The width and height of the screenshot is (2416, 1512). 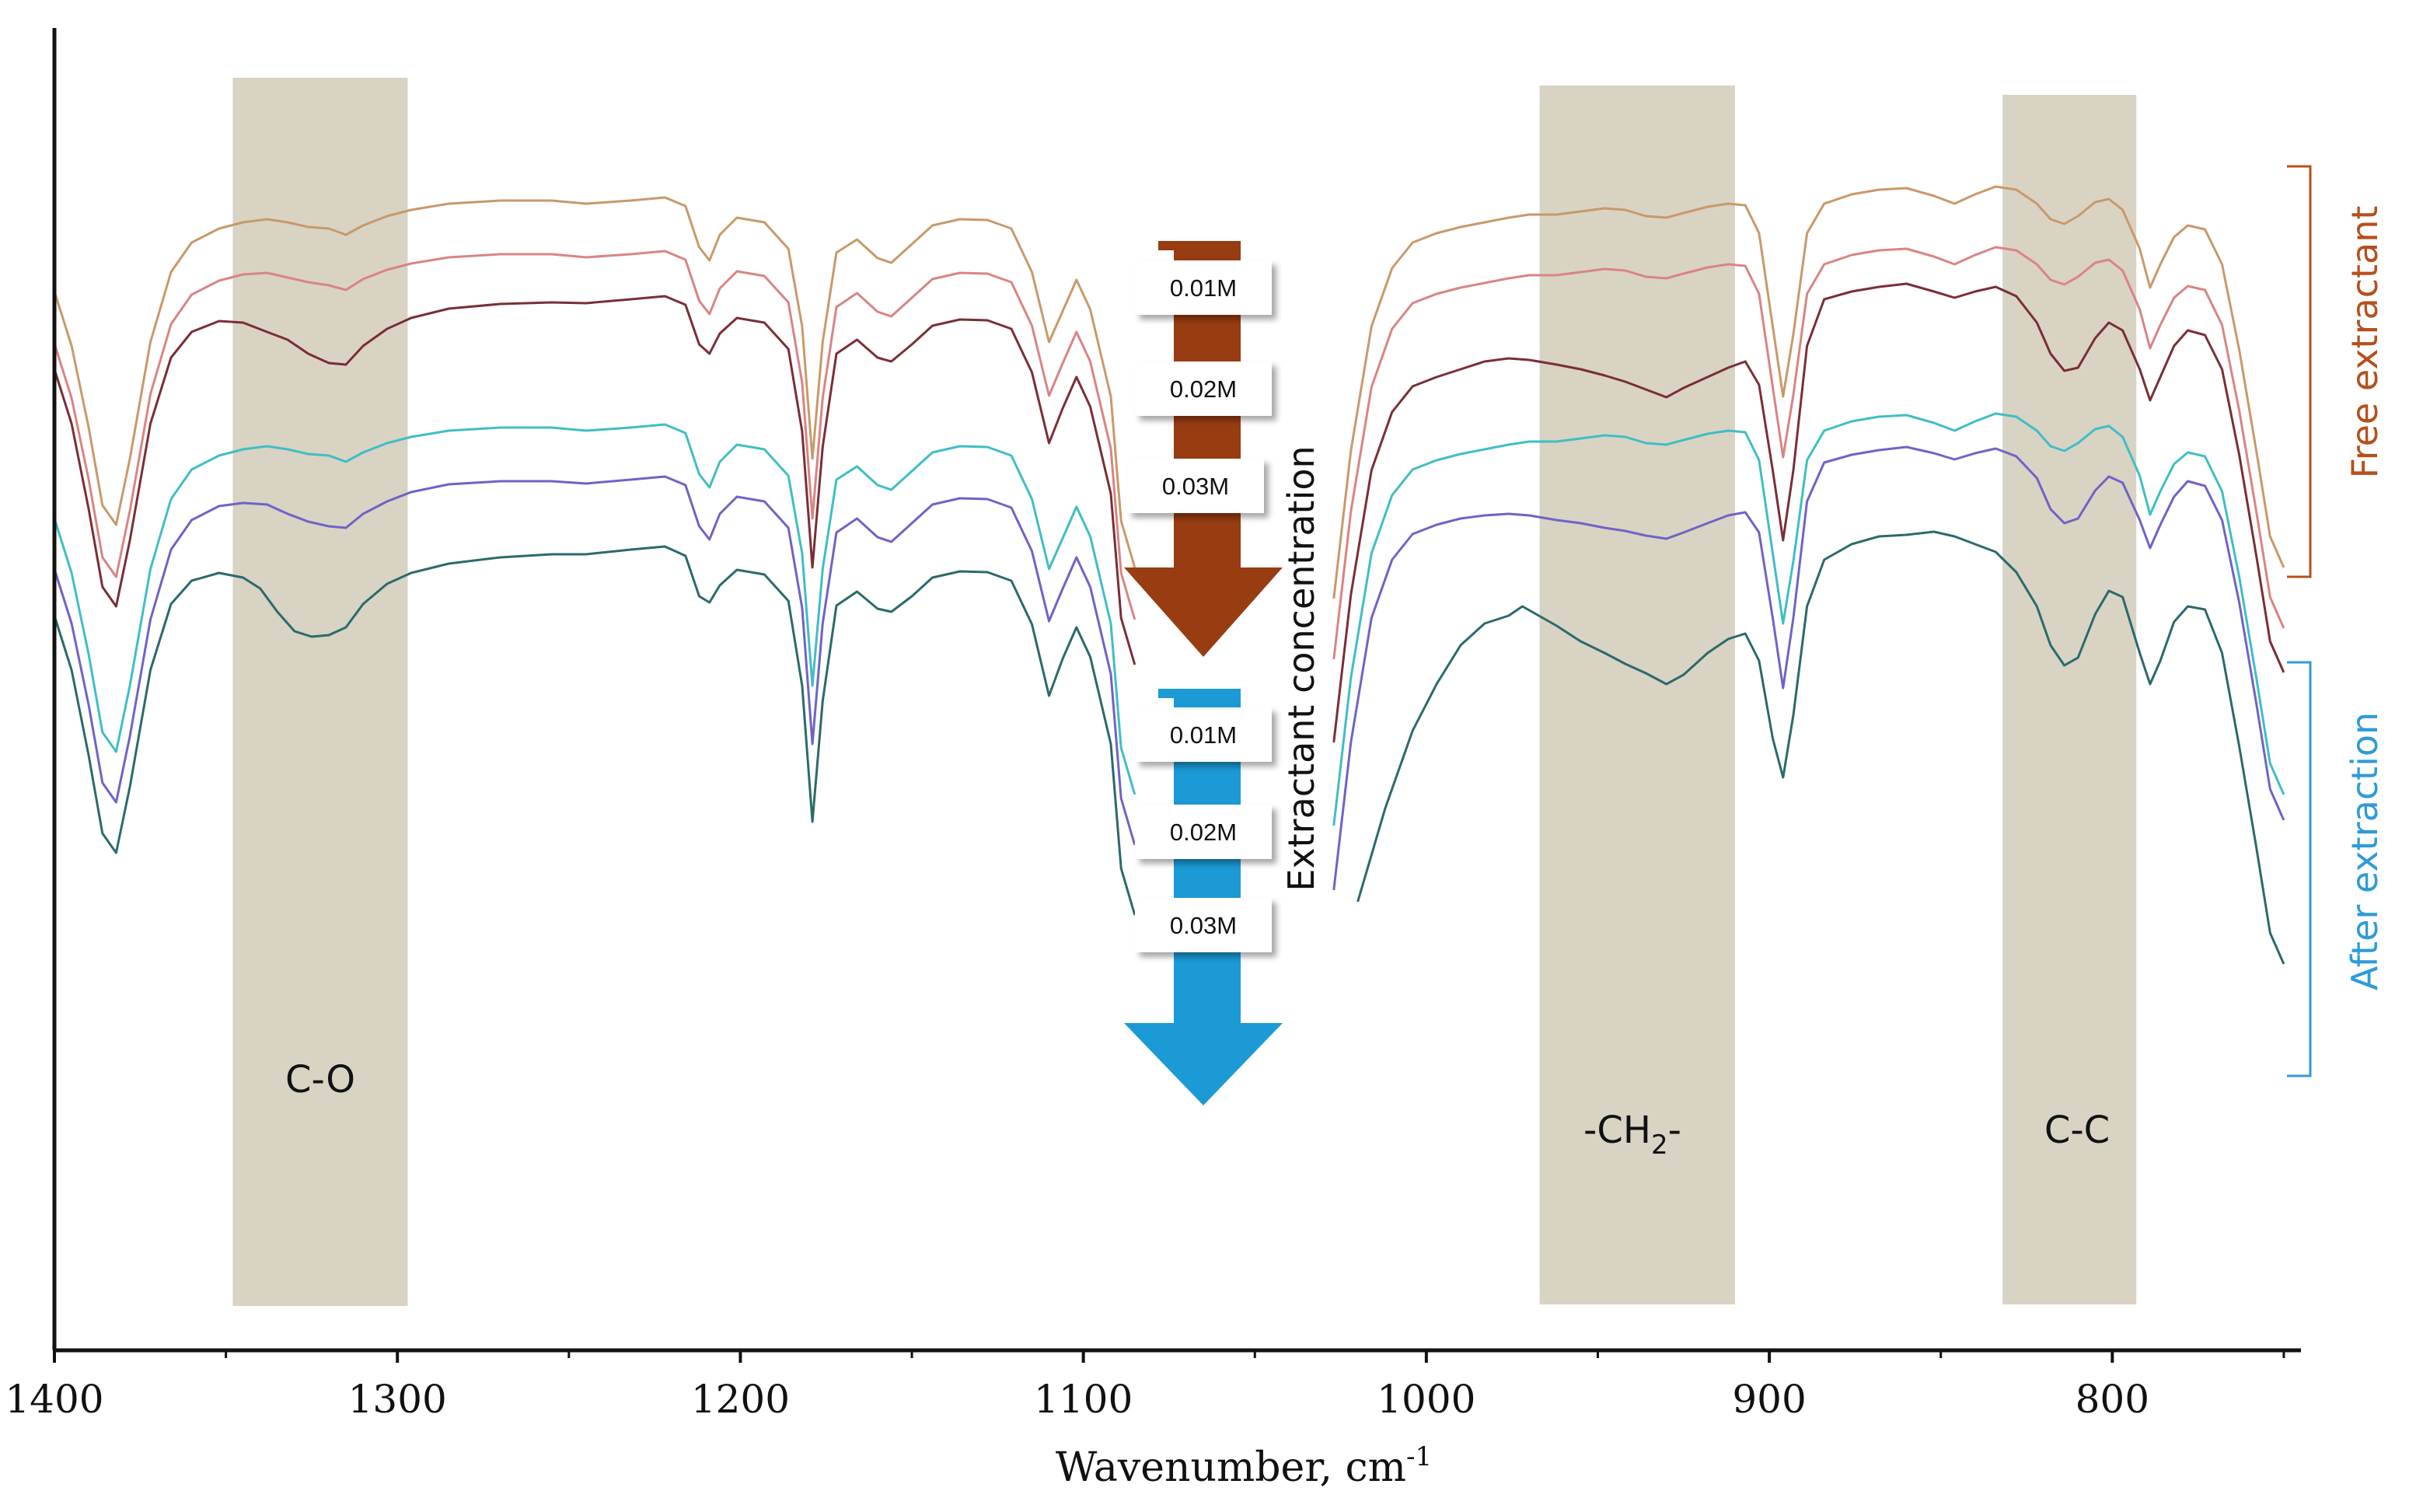 I want to click on series-after-0.03M-r, so click(x=1820, y=747).